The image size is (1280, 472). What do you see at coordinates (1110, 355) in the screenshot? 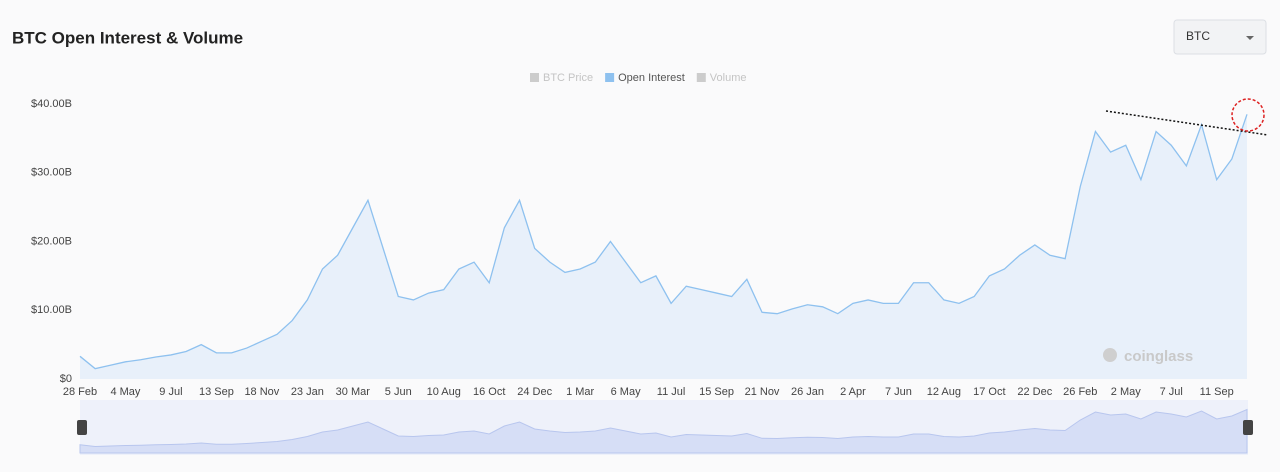
I see `watermark-icon` at bounding box center [1110, 355].